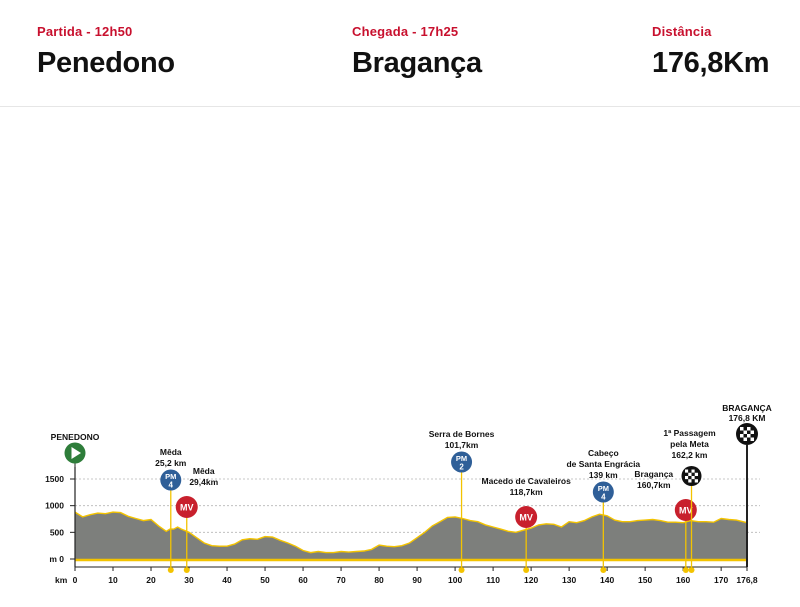 The height and width of the screenshot is (607, 800). Describe the element at coordinates (689, 433) in the screenshot. I see `passage-label: 1ª Passagem` at that location.